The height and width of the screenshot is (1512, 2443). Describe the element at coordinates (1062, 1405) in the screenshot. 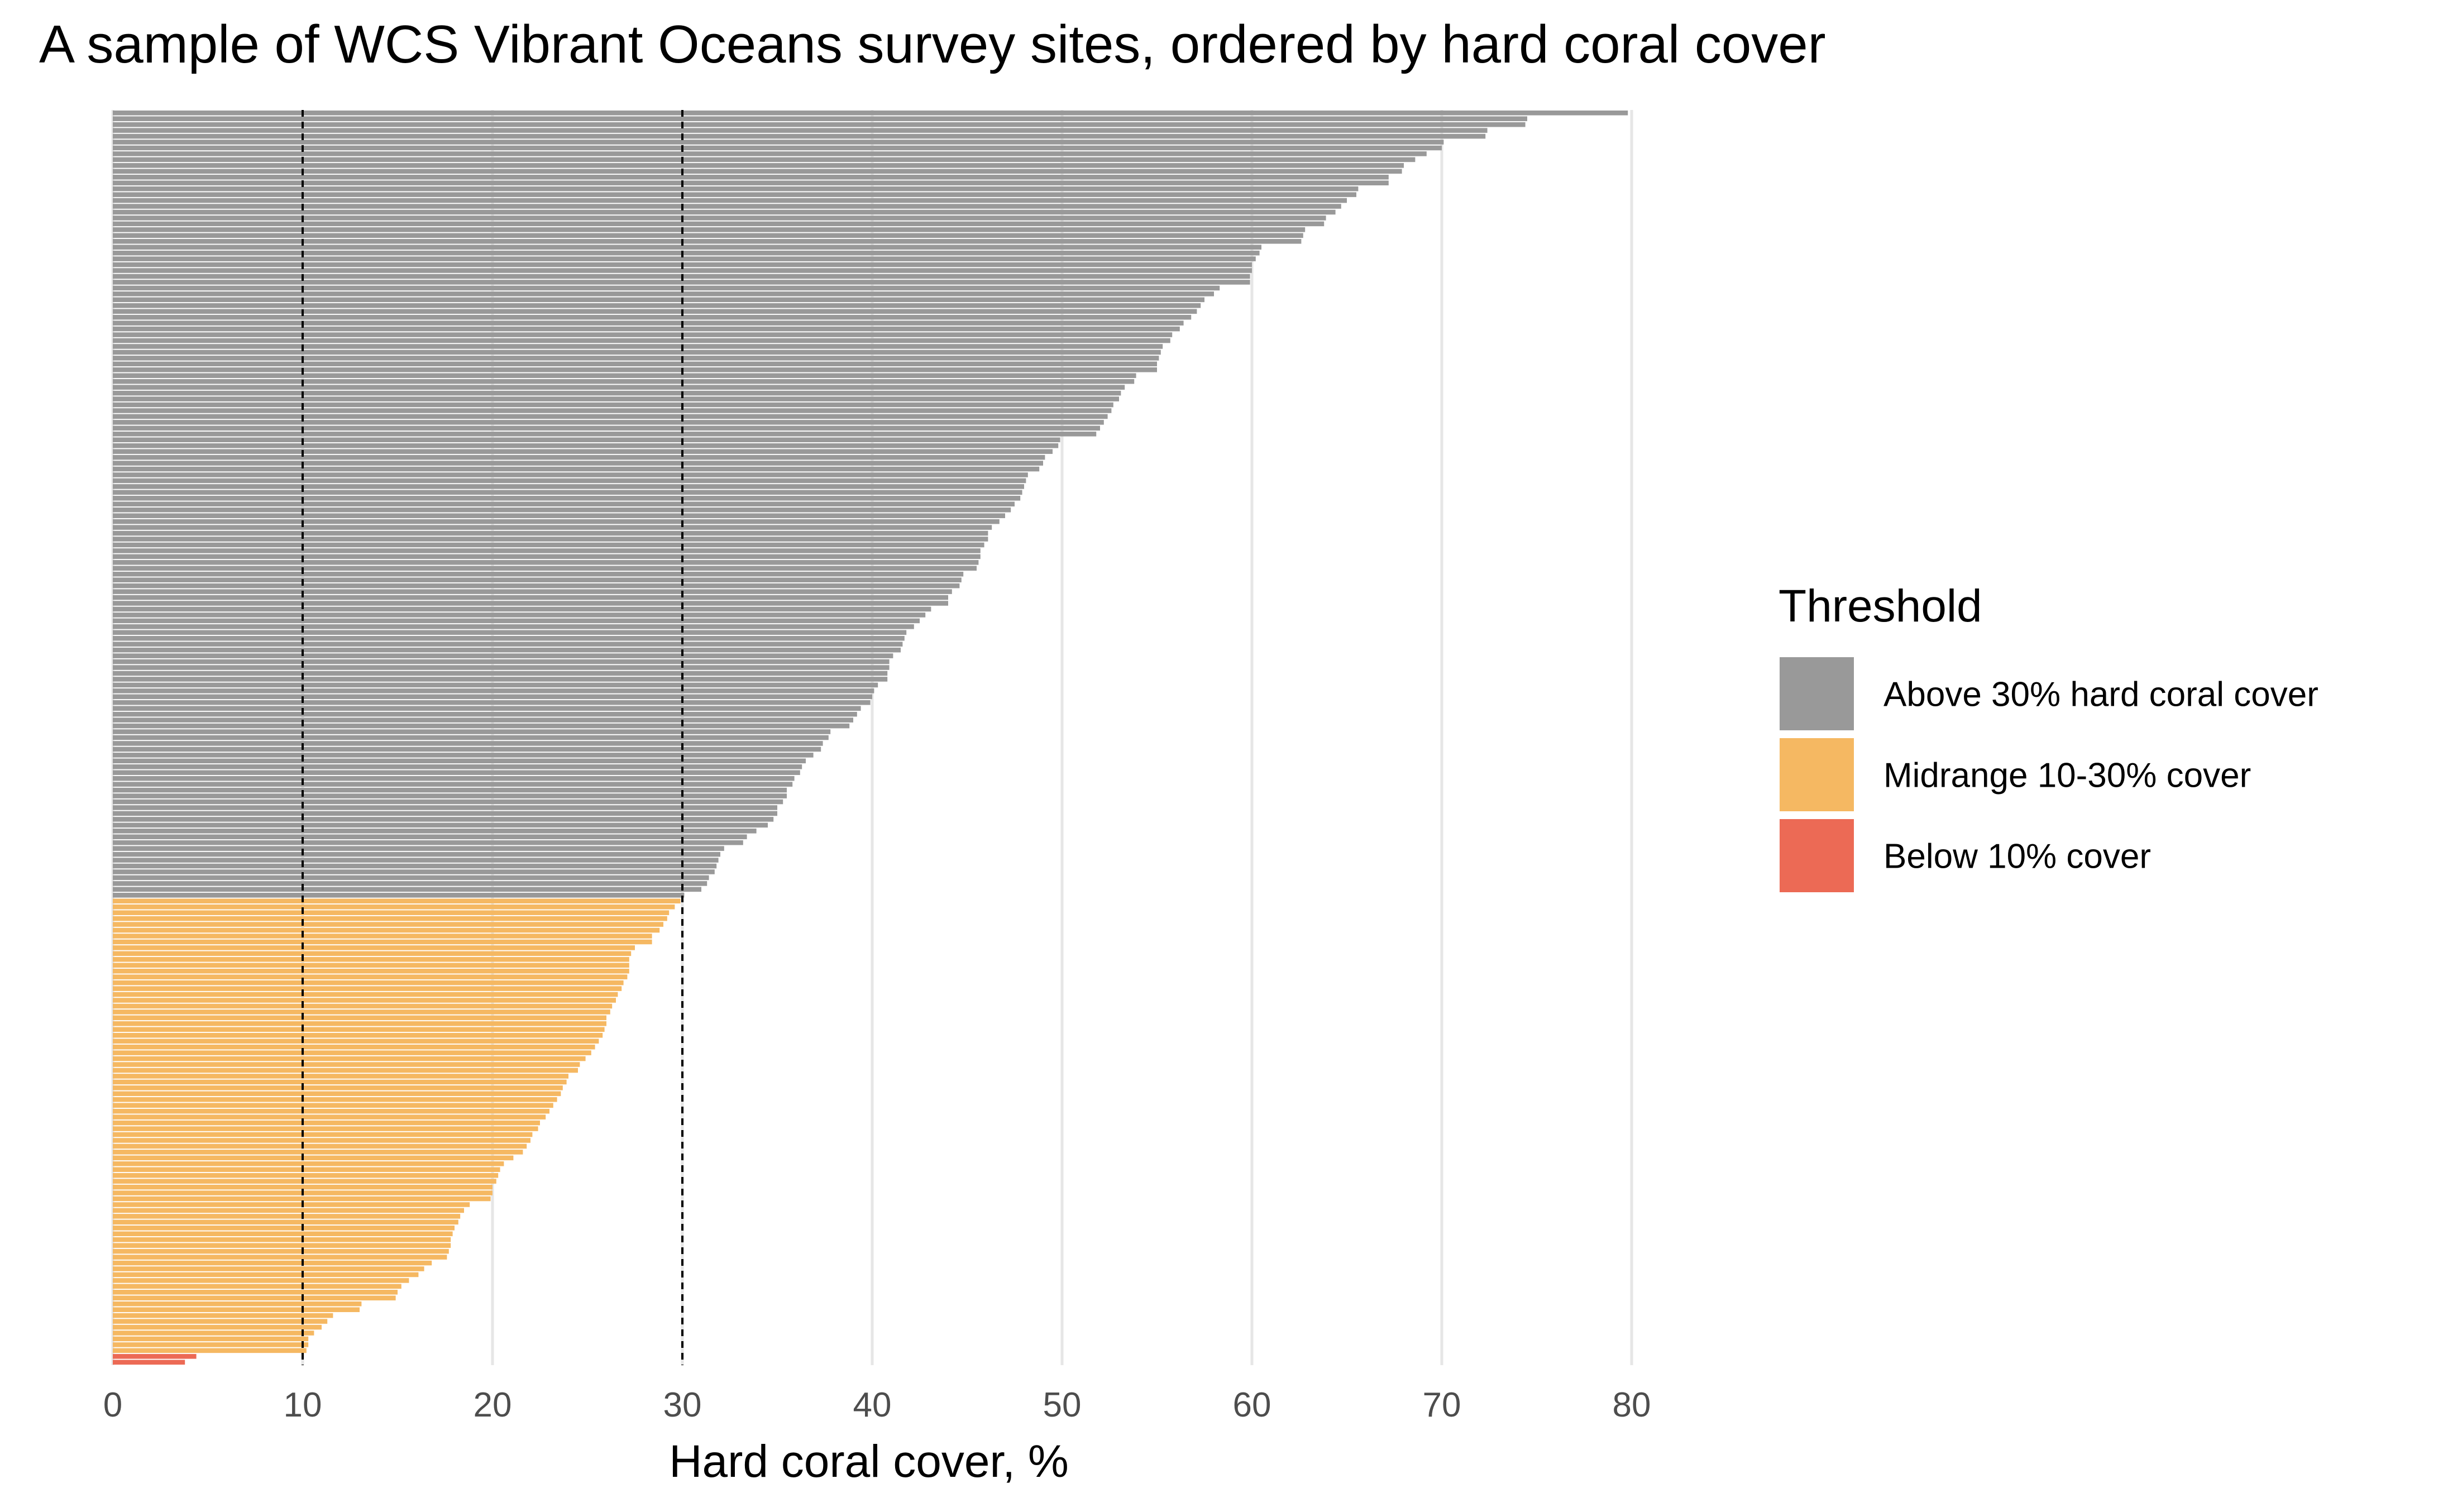

I see `x-tick-label: 50` at that location.